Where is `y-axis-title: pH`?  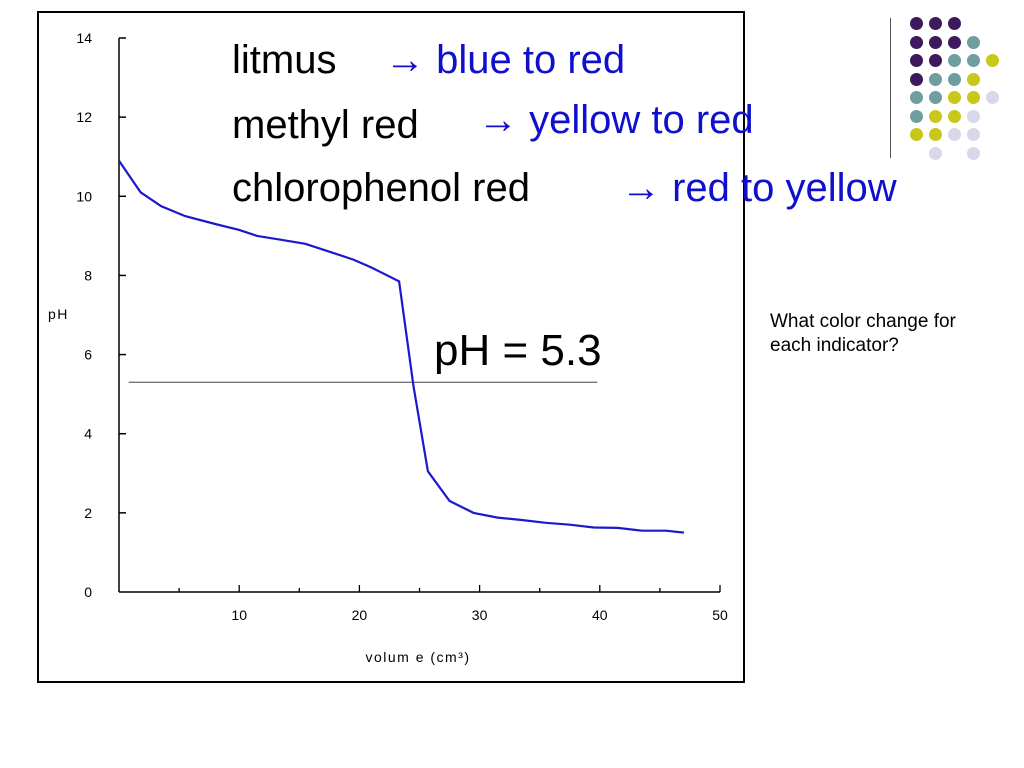 y-axis-title: pH is located at coordinates (58, 314).